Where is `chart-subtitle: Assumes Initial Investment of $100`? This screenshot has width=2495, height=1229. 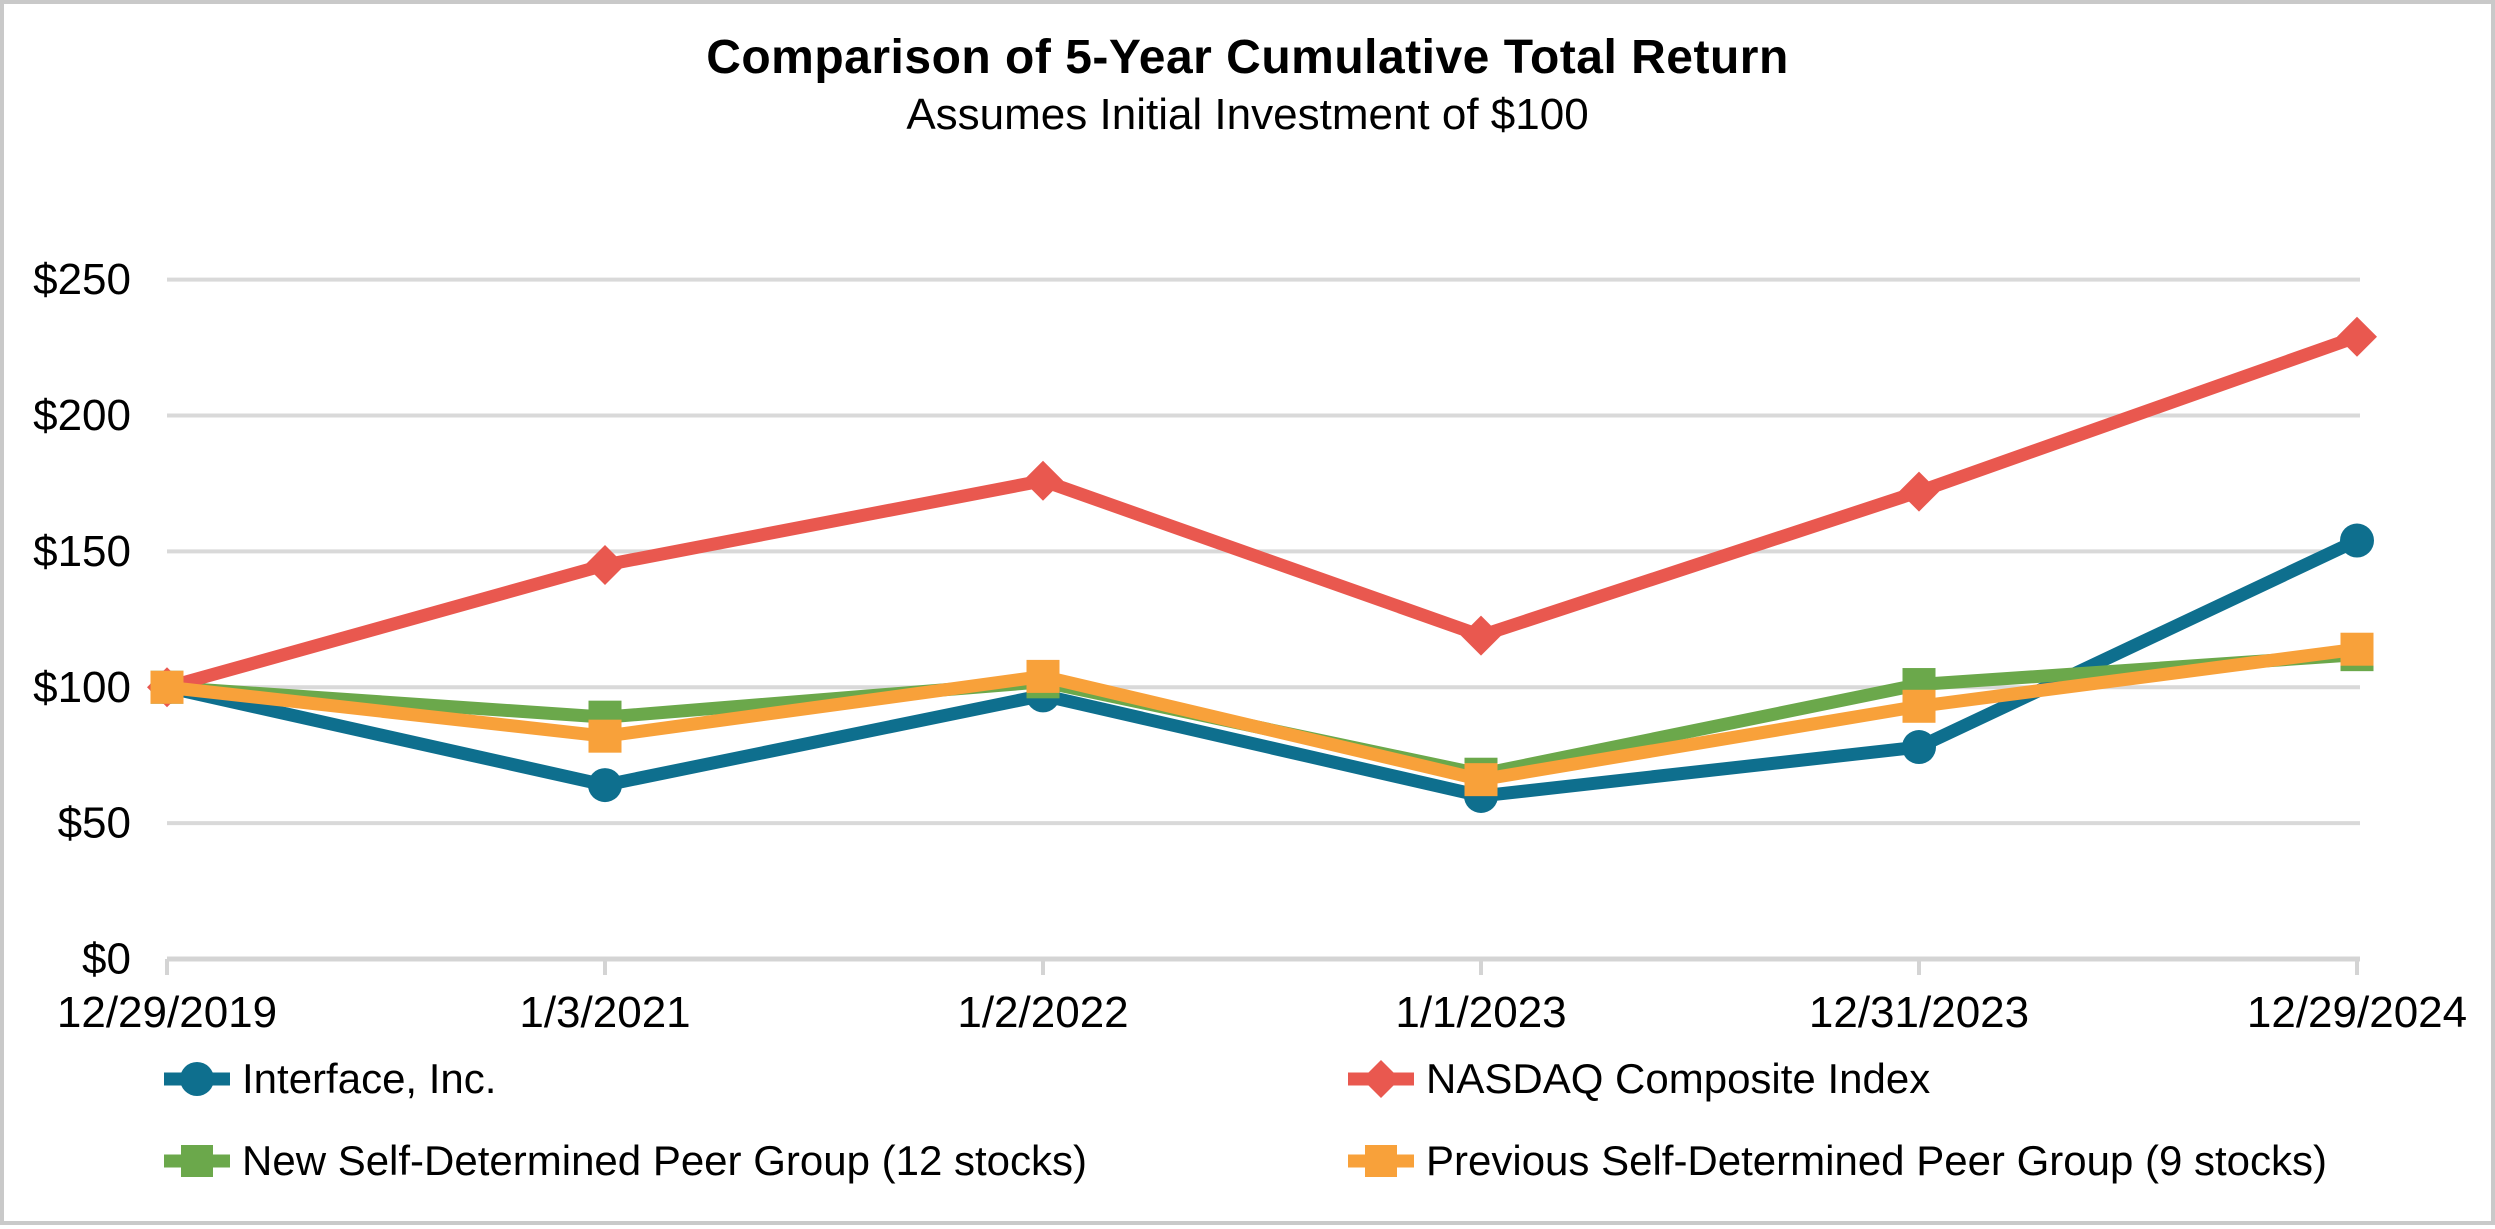
chart-subtitle: Assumes Initial Investment of $100 is located at coordinates (1247, 114).